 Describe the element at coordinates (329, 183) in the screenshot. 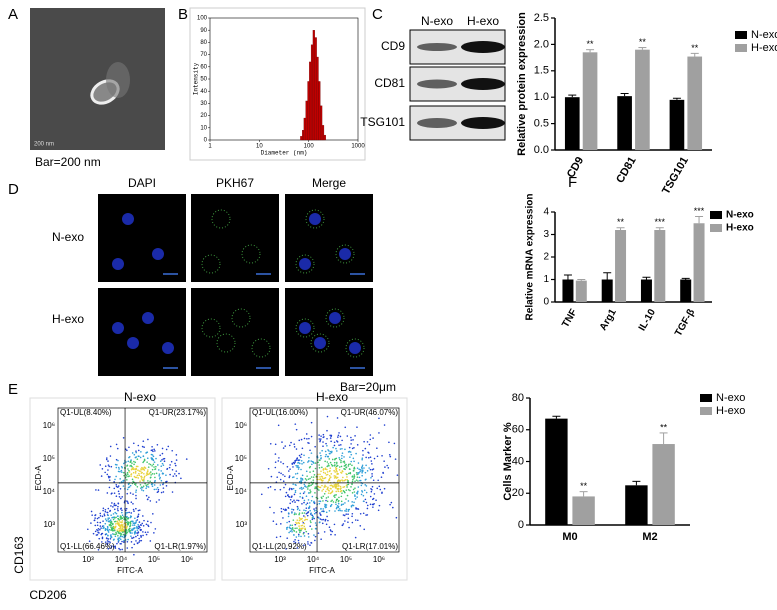

I see `column-label: Merge` at that location.